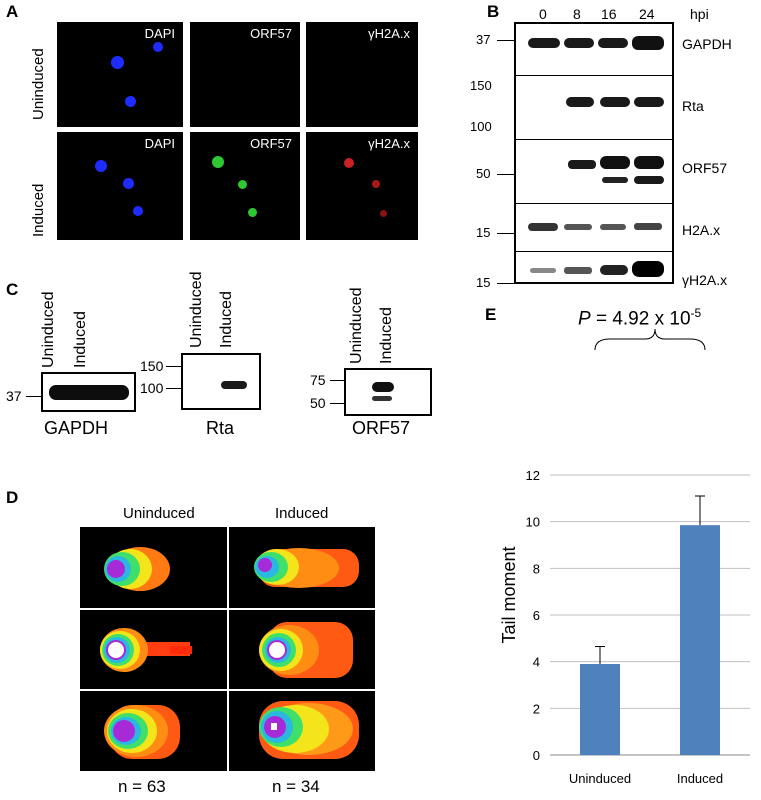 The height and width of the screenshot is (800, 761). Describe the element at coordinates (227, 649) in the screenshot. I see `comet-grid` at that location.